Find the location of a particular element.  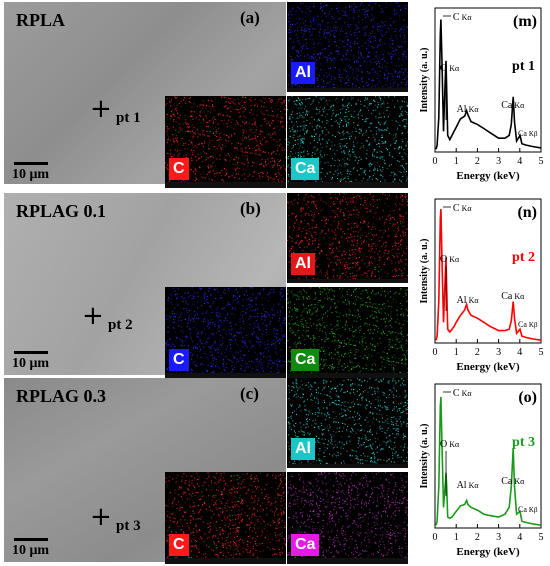

panel-label: (g) is located at coordinates (268, 300).